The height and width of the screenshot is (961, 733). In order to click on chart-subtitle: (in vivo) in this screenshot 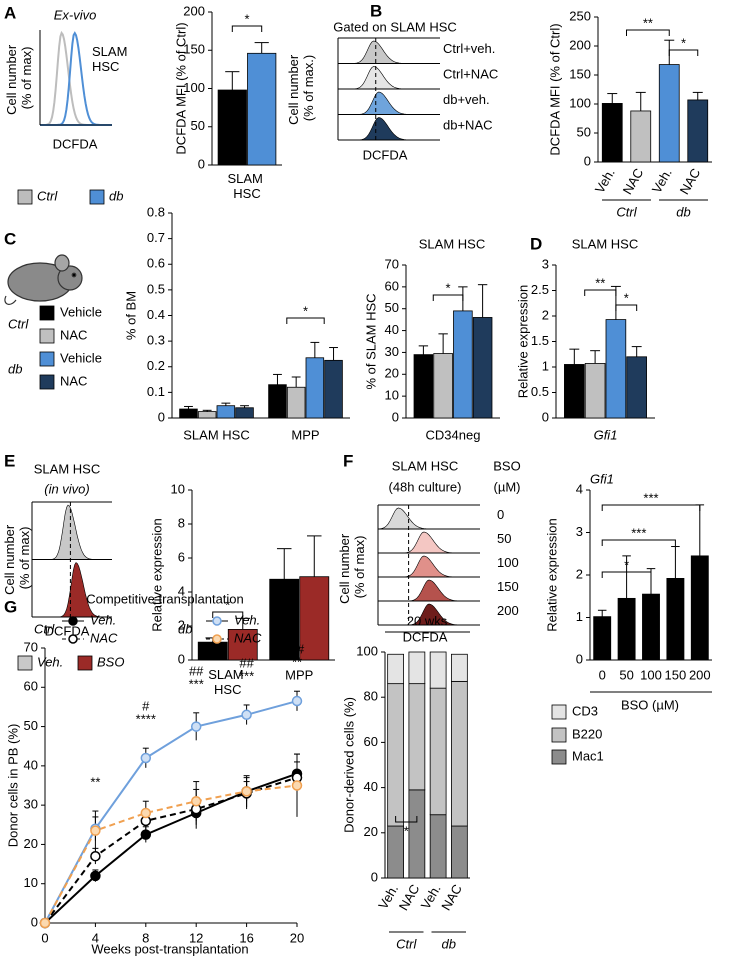, I will do `click(67, 488)`.